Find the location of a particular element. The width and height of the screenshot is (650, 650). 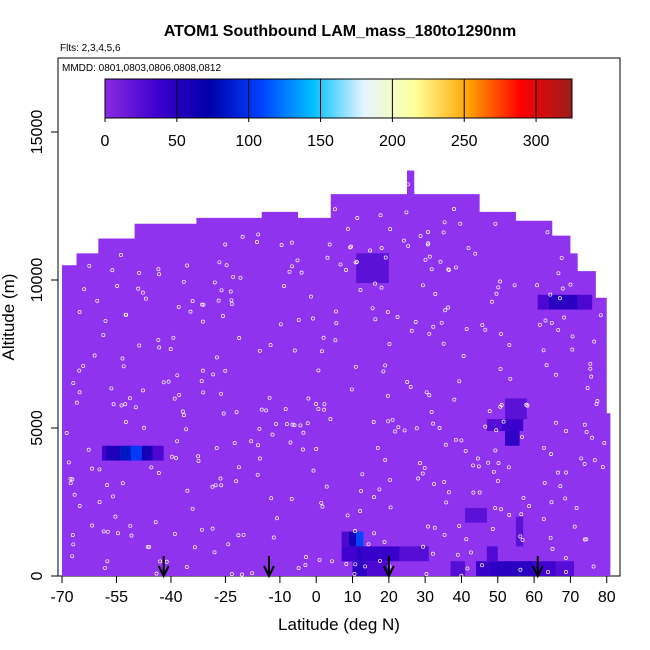

colorbar-gradient is located at coordinates (338, 98).